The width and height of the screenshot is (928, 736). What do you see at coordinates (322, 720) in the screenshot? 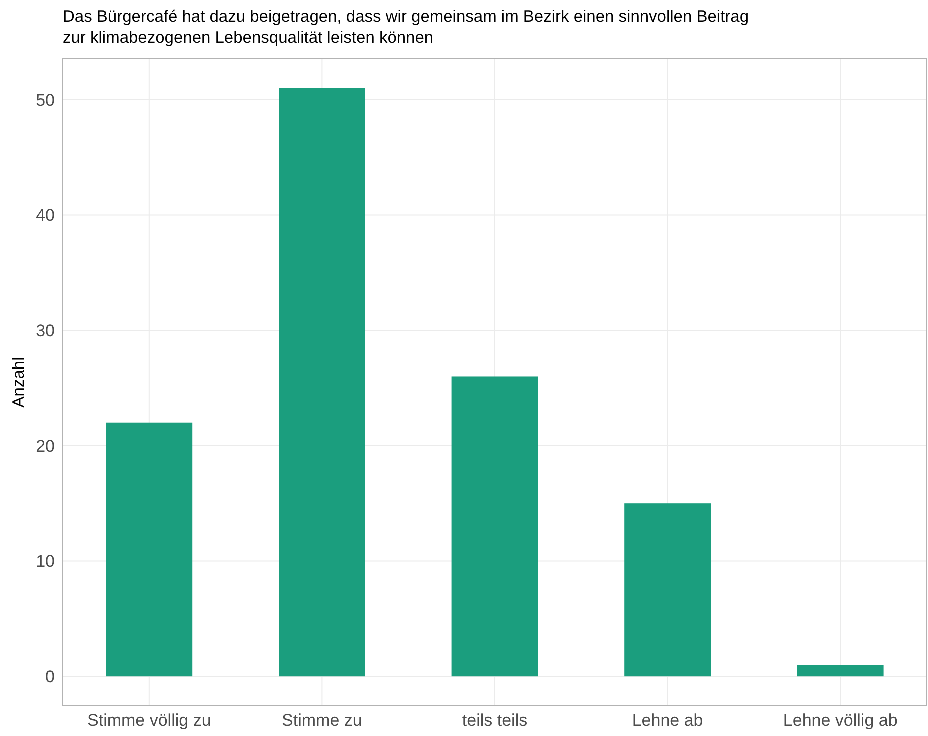
I see `x-tick-label: Stimme zu` at bounding box center [322, 720].